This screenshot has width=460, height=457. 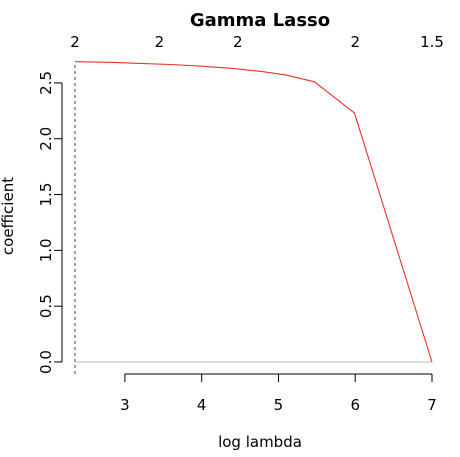 I want to click on y-tick-label: 2.0, so click(x=46, y=139).